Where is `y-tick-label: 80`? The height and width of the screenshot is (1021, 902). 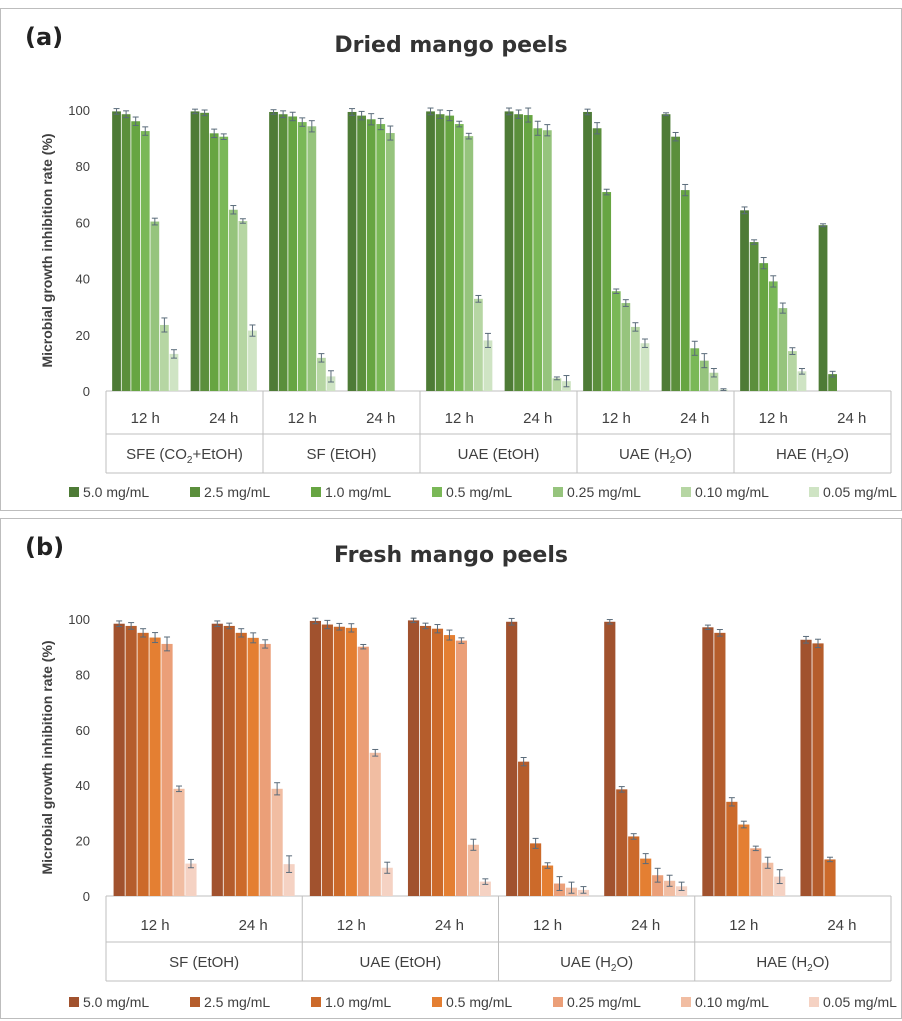
y-tick-label: 80 is located at coordinates (83, 674).